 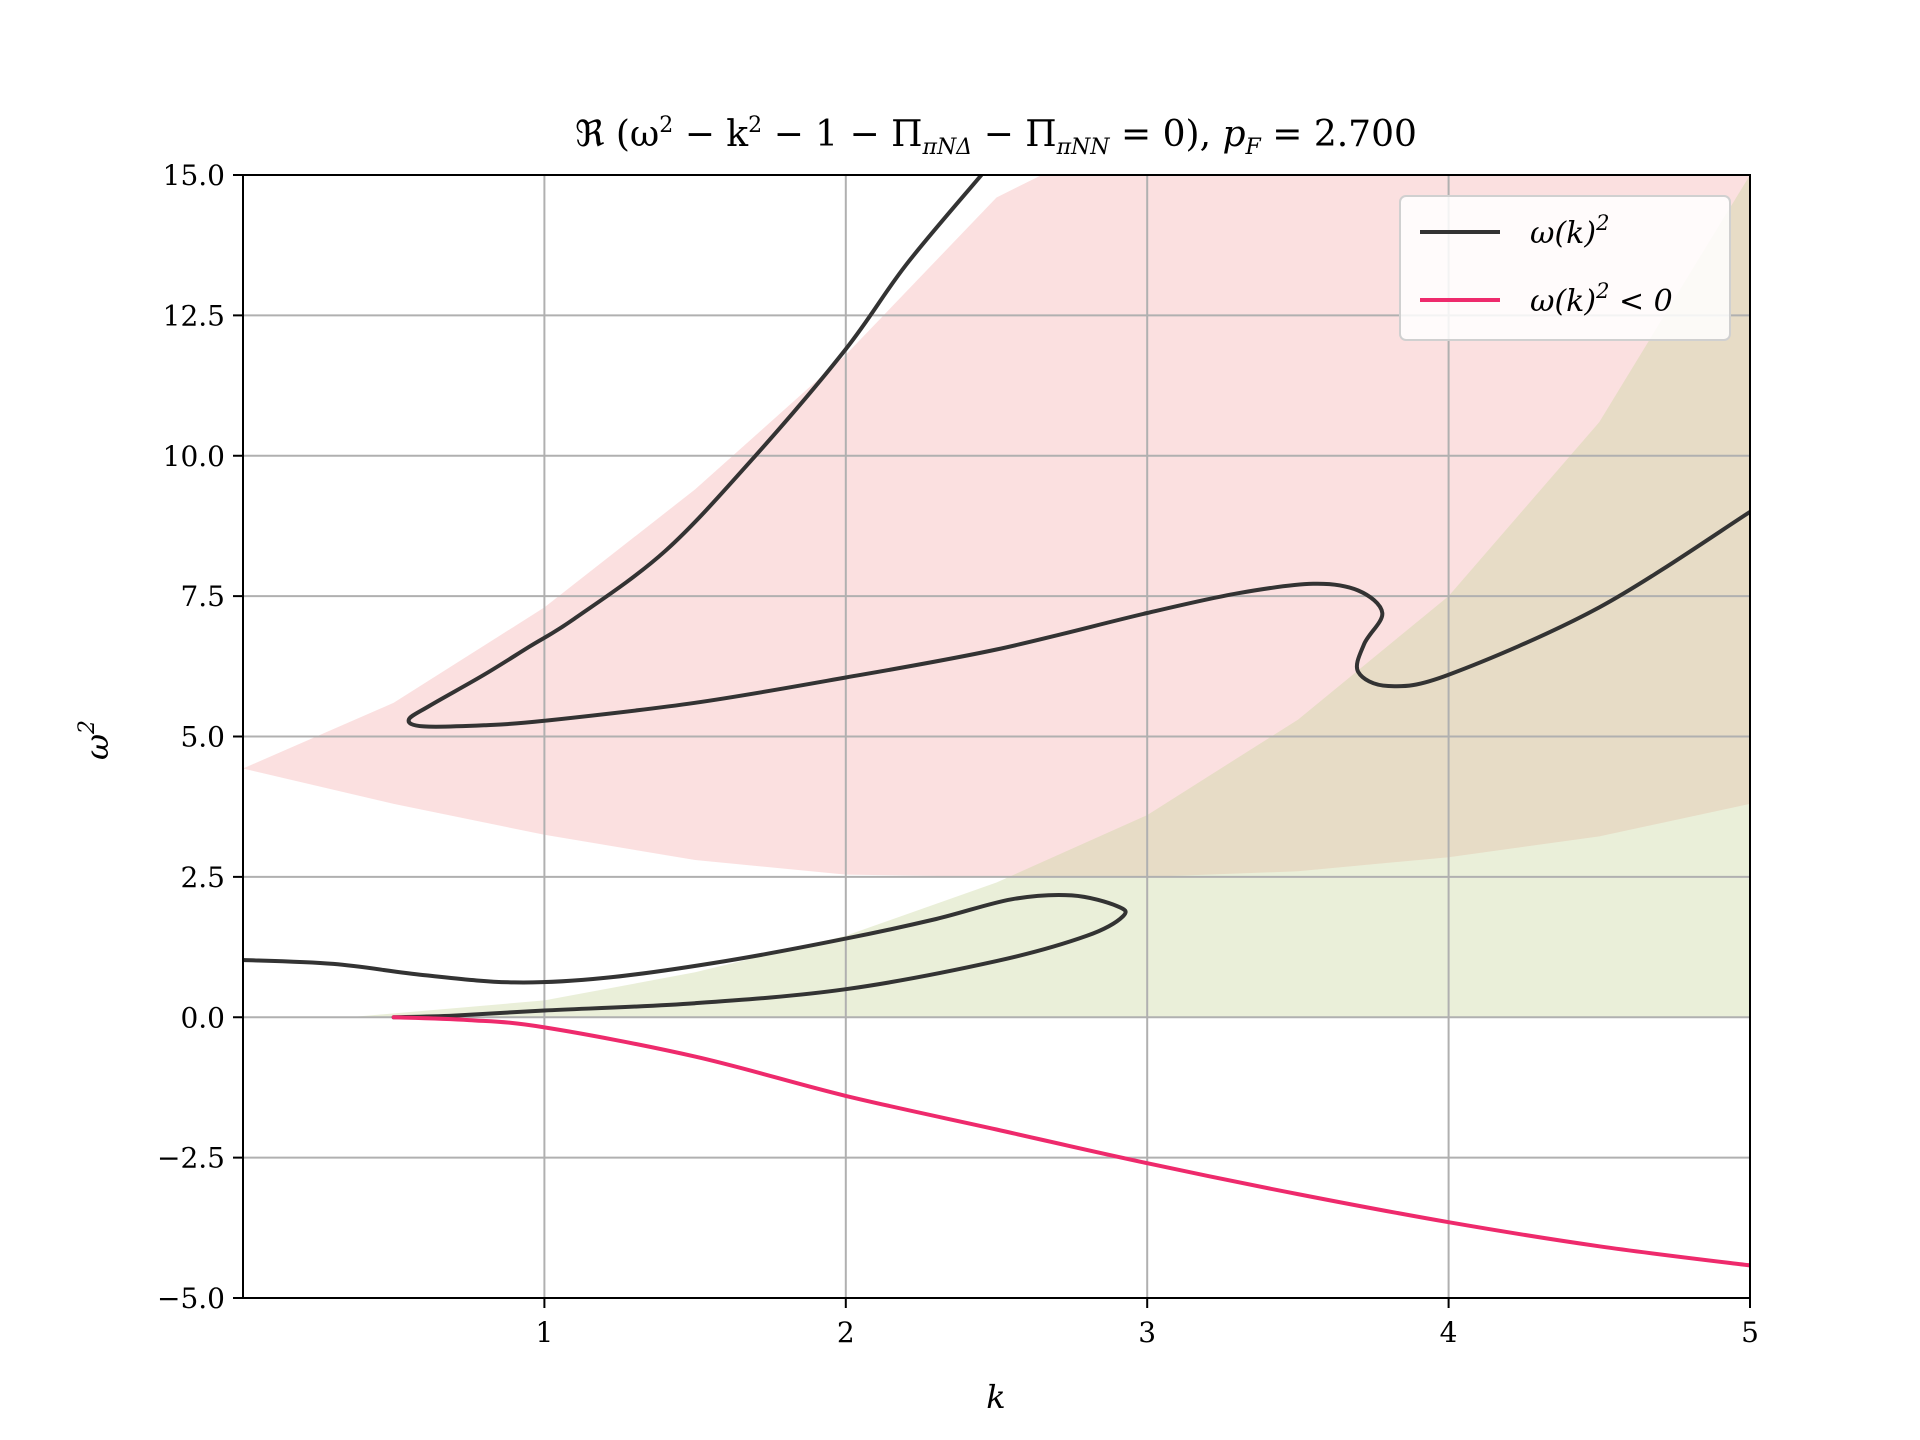 I want to click on x-tick-label: 1, so click(x=544, y=1332).